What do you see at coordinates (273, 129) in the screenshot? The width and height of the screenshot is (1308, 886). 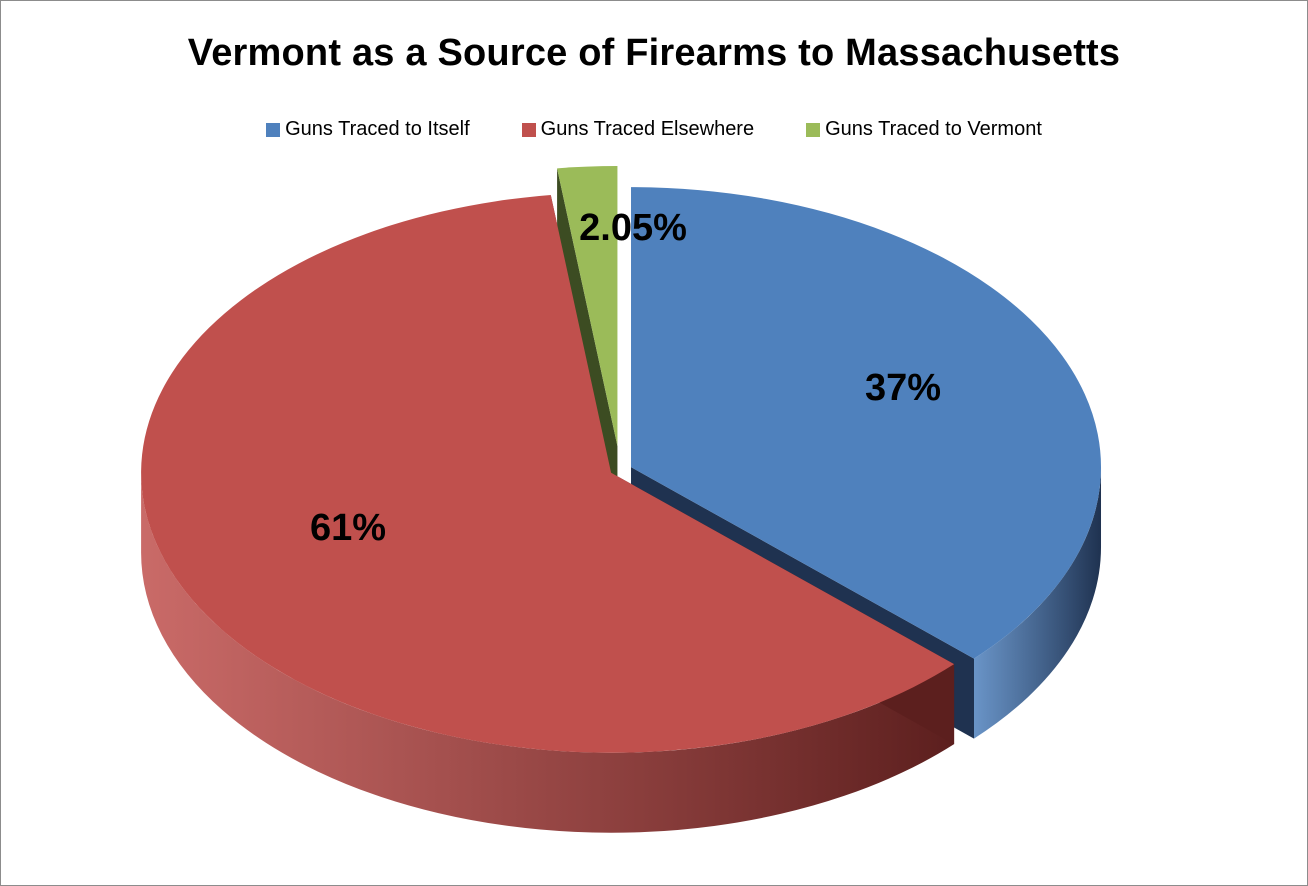 I see `legend-swatch-itself` at bounding box center [273, 129].